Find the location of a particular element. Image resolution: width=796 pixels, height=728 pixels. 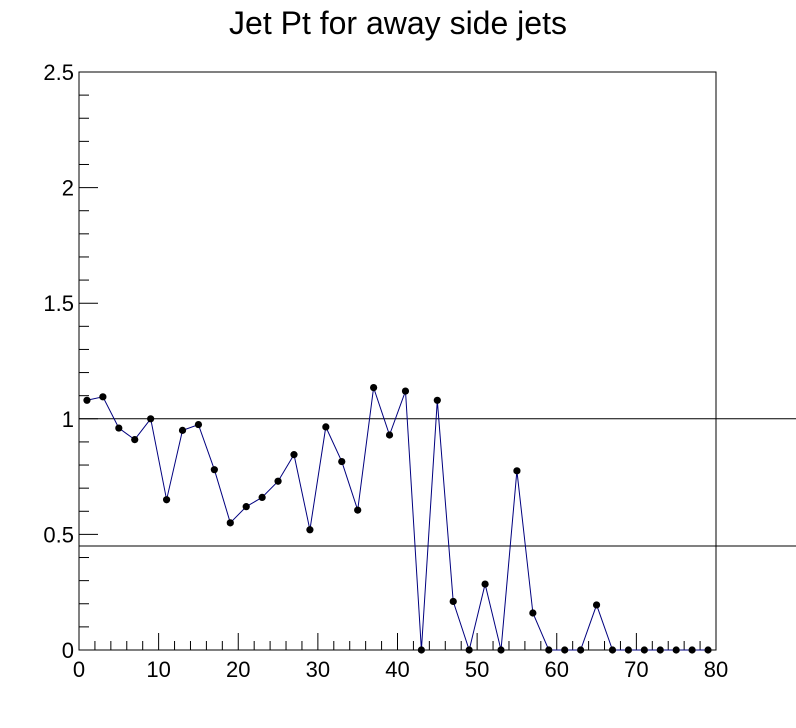

y-tick-label: 0 is located at coordinates (68, 650).